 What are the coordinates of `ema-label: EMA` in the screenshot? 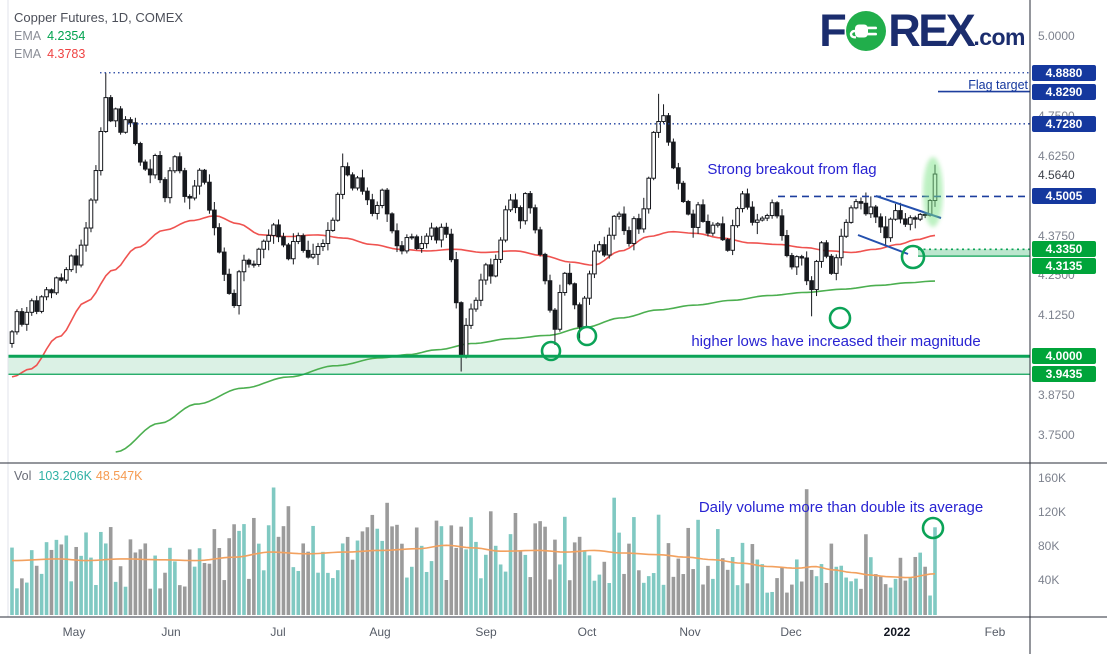 It's located at (28, 54).